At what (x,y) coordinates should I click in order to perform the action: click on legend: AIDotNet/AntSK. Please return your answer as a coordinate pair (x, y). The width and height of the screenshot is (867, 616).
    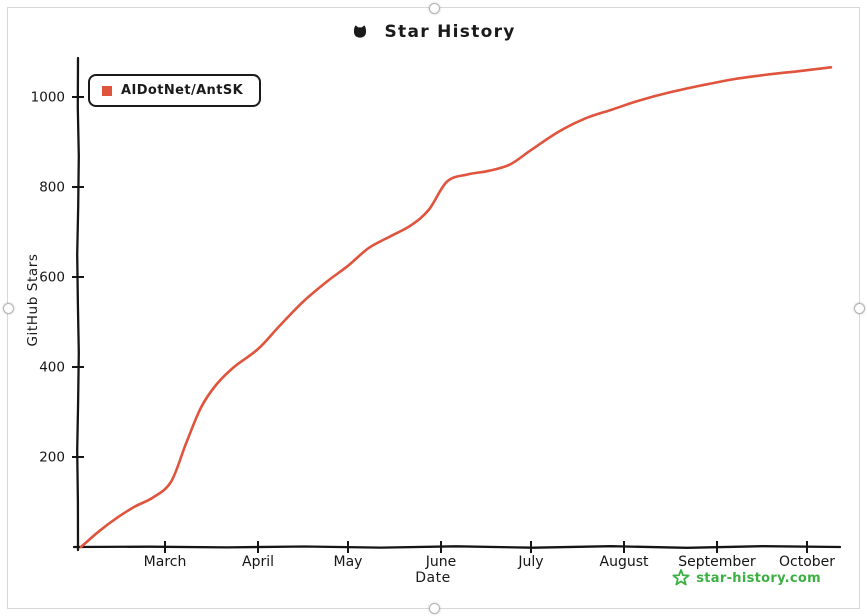
    Looking at the image, I should click on (175, 90).